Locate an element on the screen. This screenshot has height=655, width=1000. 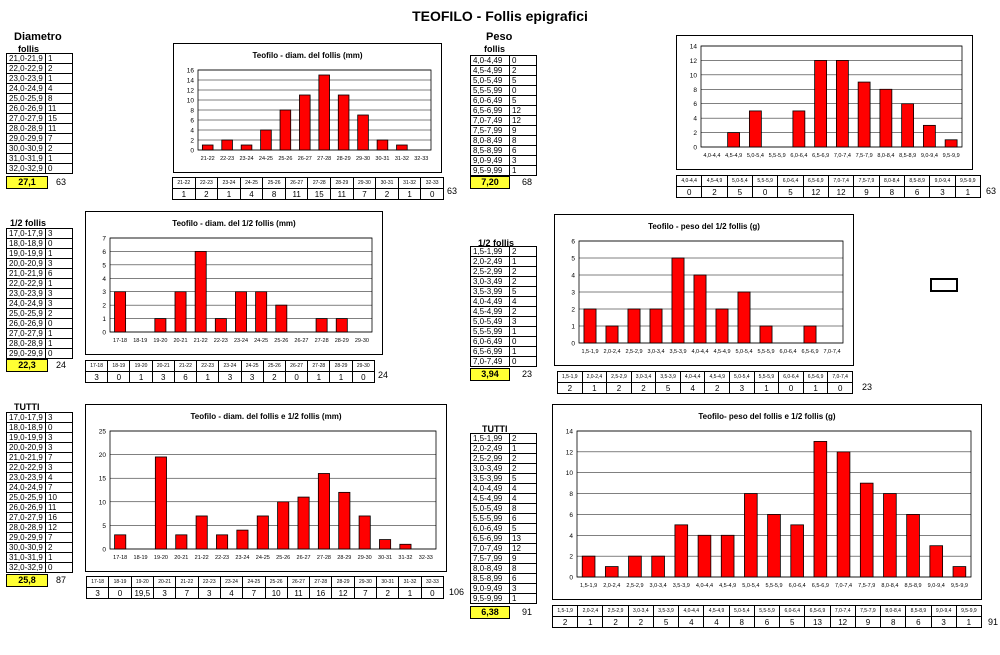
hist-label-cell: 30-31 is located at coordinates (387, 183).